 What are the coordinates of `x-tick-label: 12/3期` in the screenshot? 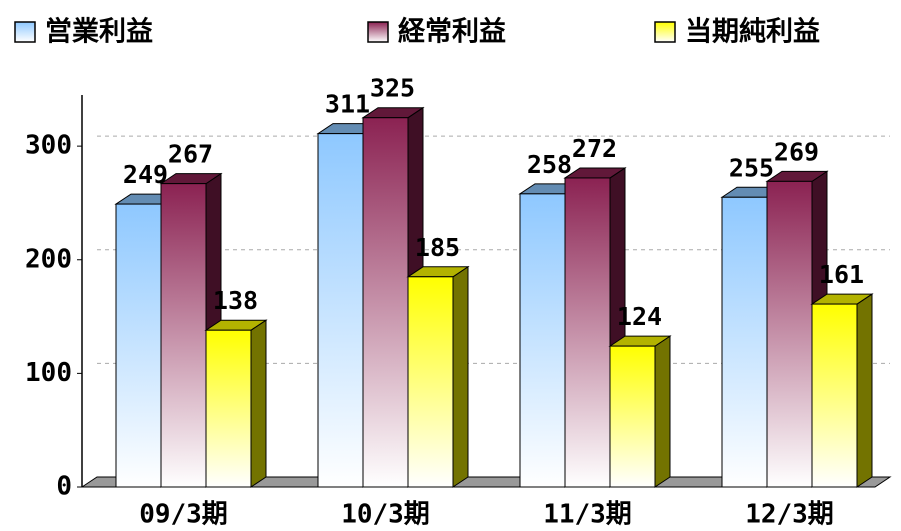 It's located at (789, 515).